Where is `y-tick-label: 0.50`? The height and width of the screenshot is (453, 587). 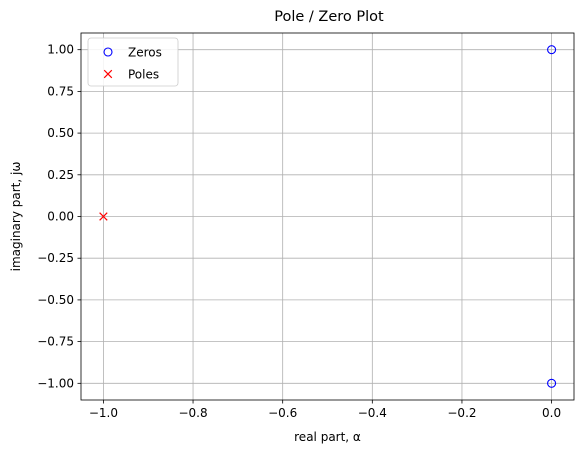 y-tick-label: 0.50 is located at coordinates (60, 133).